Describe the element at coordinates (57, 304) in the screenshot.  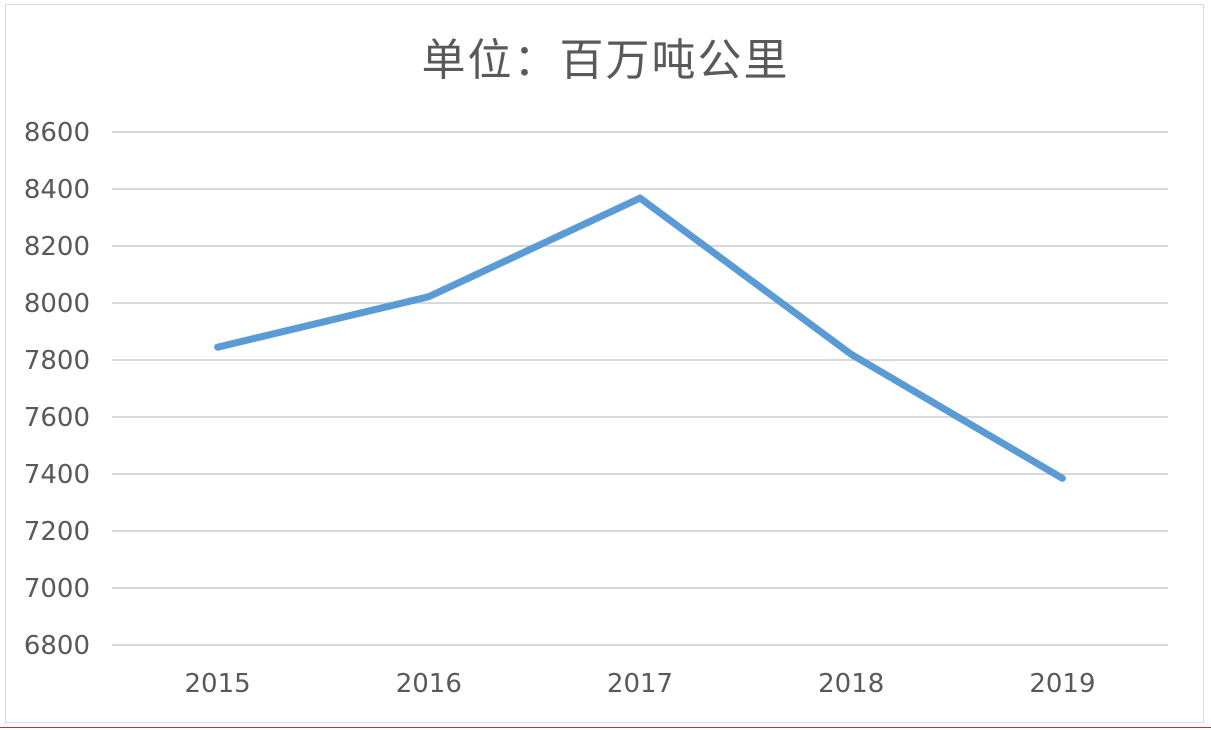
I see `y-tick-label: 8000` at that location.